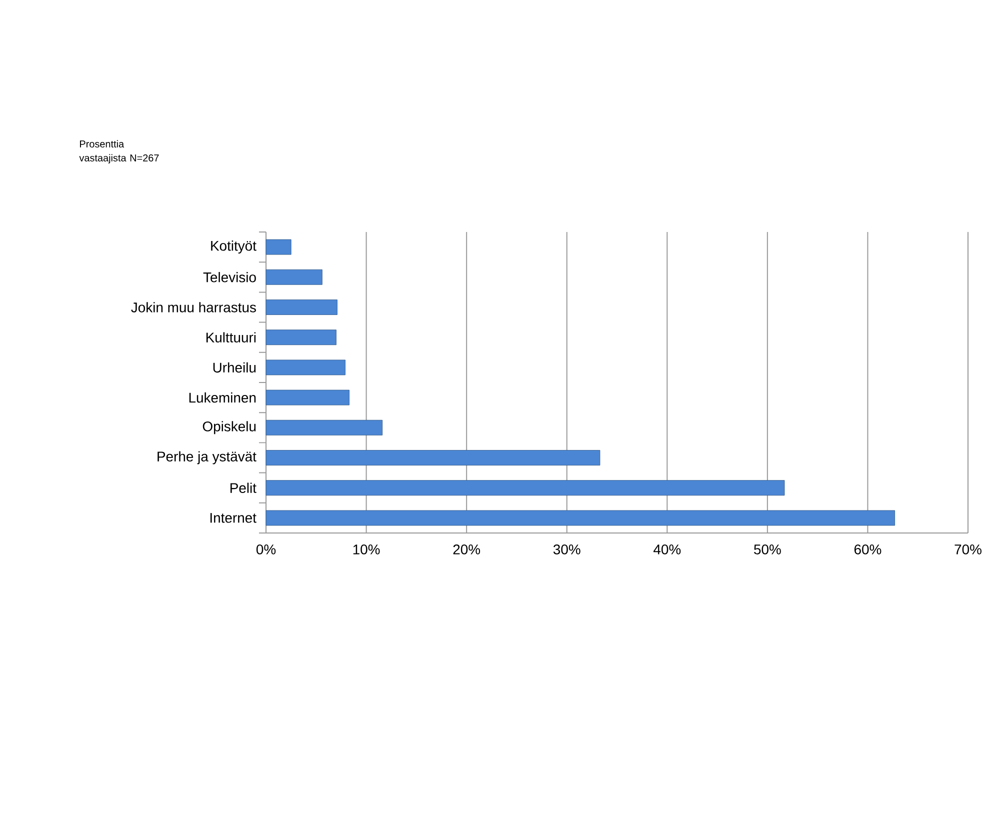 Image resolution: width=993 pixels, height=834 pixels. What do you see at coordinates (466, 549) in the screenshot?
I see `x-tick-label: 20%` at bounding box center [466, 549].